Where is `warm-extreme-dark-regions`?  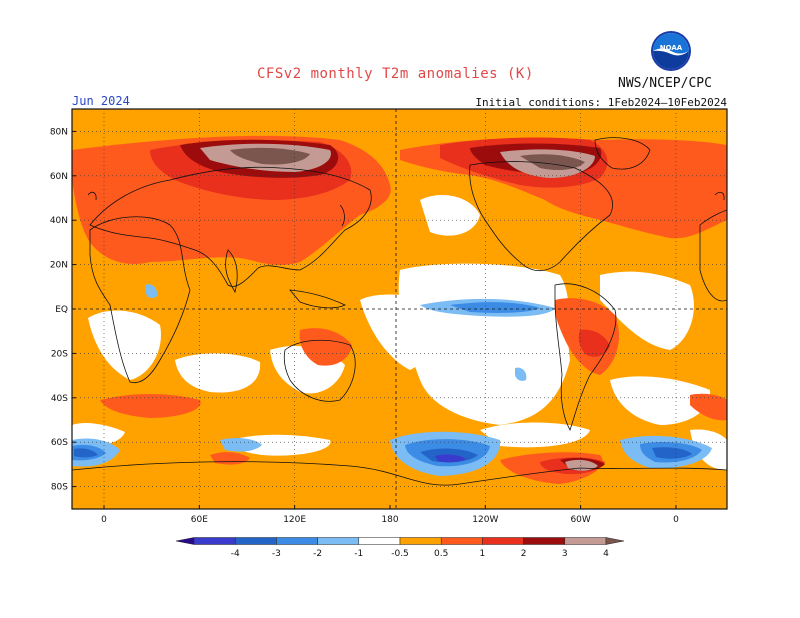 warm-extreme-dark-regions is located at coordinates (407, 158).